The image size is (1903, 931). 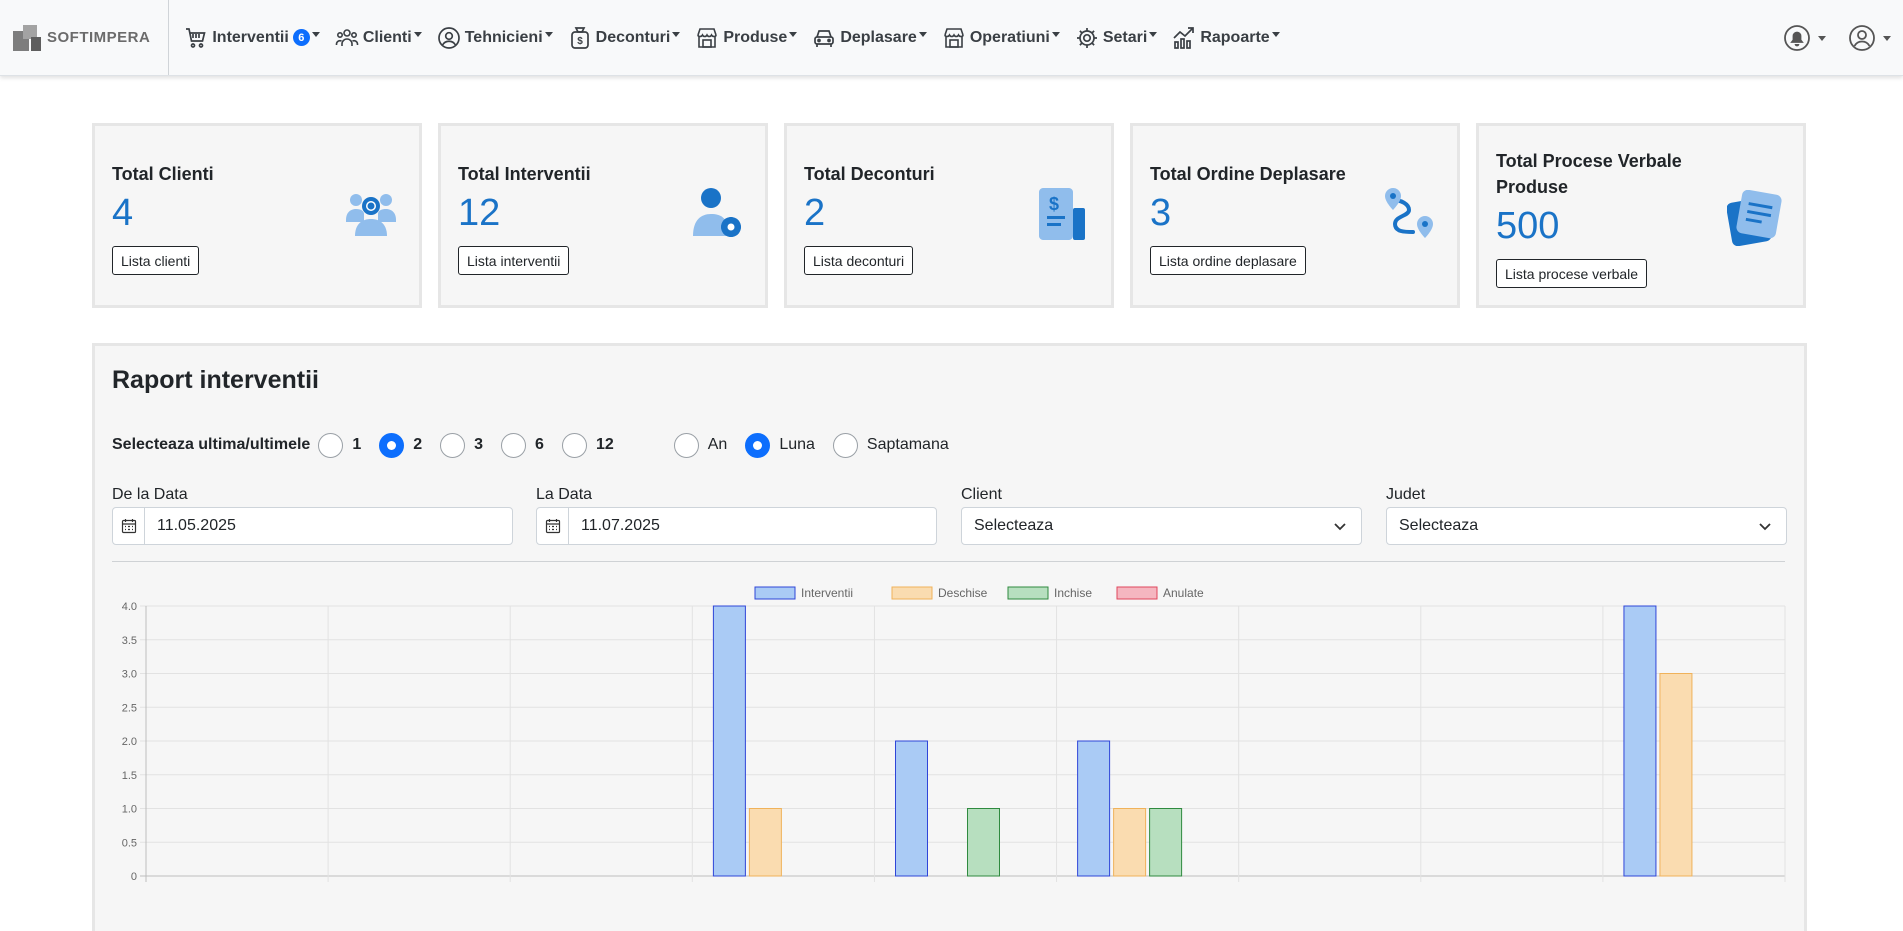 What do you see at coordinates (129, 742) in the screenshot?
I see `y-tick-label: 2.0` at bounding box center [129, 742].